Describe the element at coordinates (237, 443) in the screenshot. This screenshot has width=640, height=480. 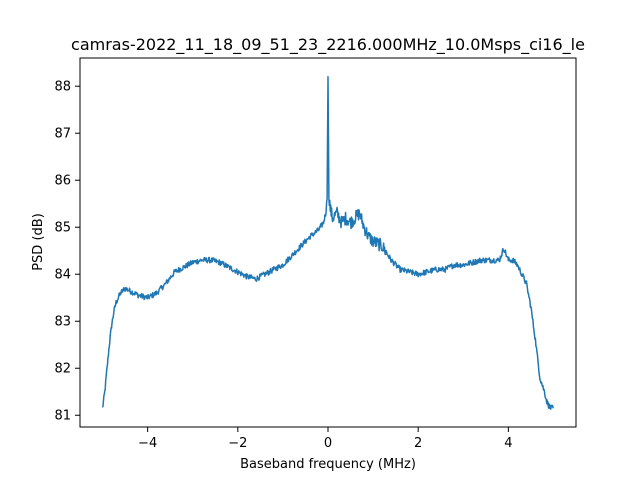
I see `x-tick-label: −2` at that location.